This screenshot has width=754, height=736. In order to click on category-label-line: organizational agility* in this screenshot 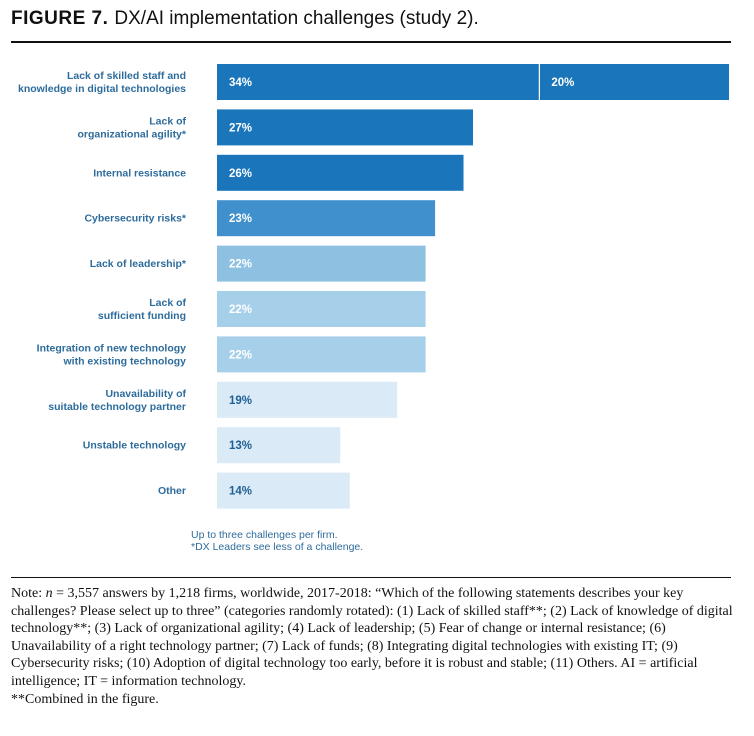, I will do `click(131, 134)`.